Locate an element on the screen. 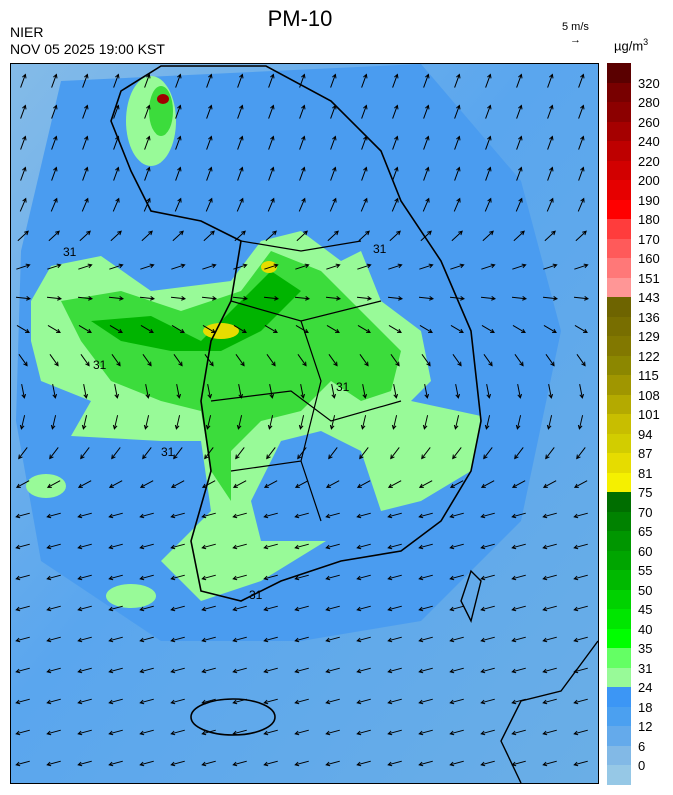  legend-label: 108 is located at coordinates (649, 395).